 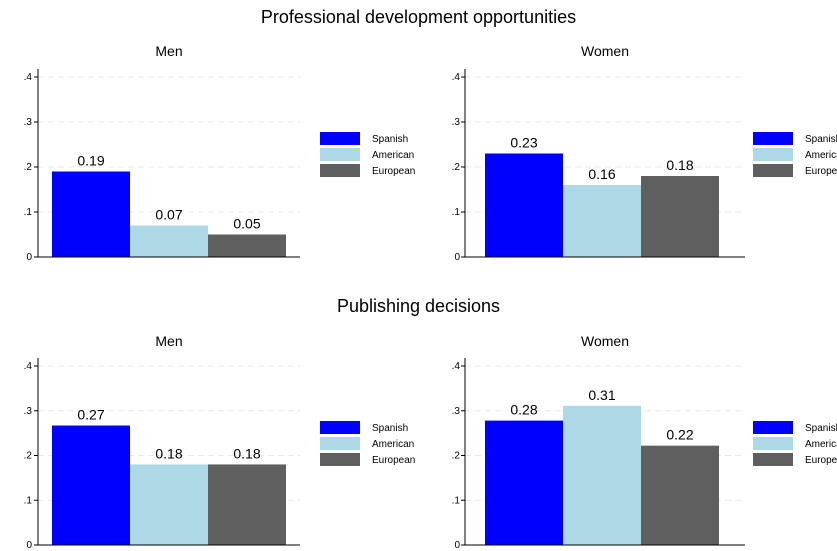 I want to click on bar-value-label: 0.22, so click(x=679, y=435).